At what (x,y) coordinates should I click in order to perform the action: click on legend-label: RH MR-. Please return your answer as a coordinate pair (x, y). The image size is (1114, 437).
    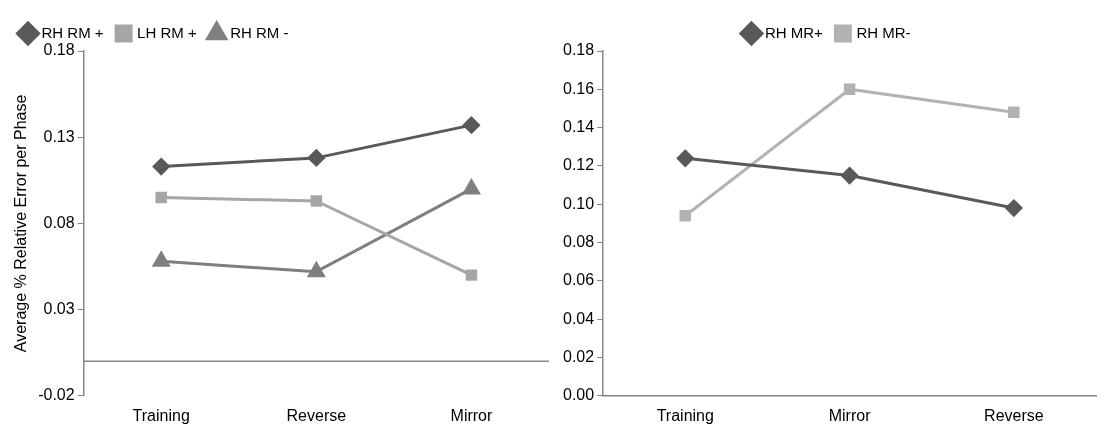
    Looking at the image, I should click on (883, 32).